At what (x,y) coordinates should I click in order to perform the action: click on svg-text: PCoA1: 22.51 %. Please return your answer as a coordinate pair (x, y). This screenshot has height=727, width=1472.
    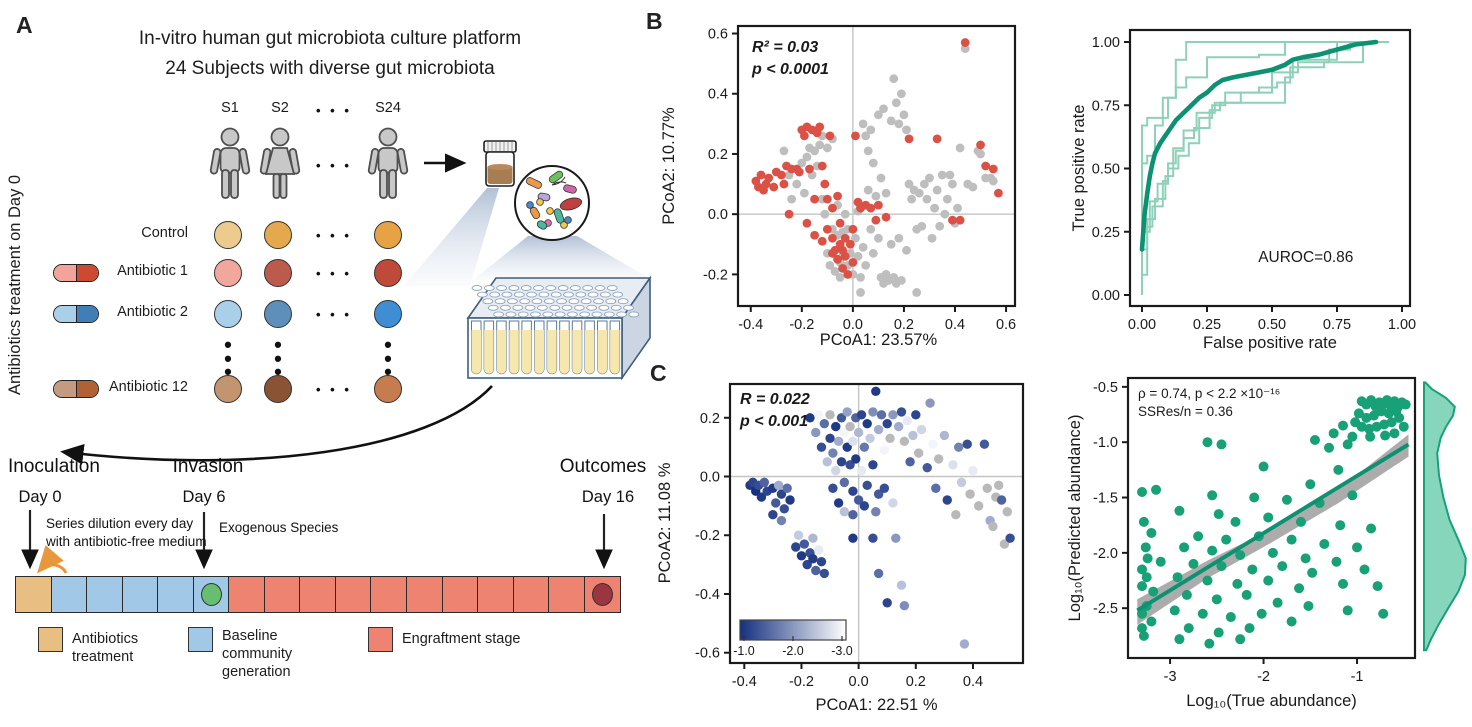
    Looking at the image, I should click on (877, 705).